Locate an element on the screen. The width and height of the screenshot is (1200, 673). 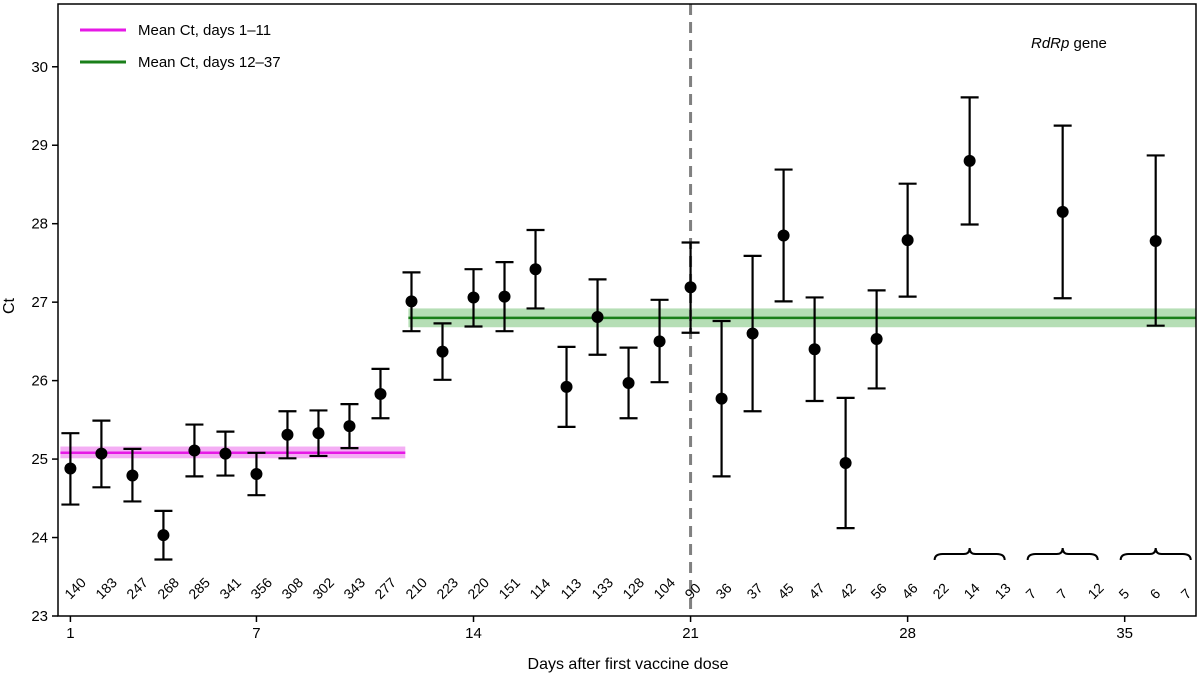
sample-count-day-3: 247 is located at coordinates (137, 588).